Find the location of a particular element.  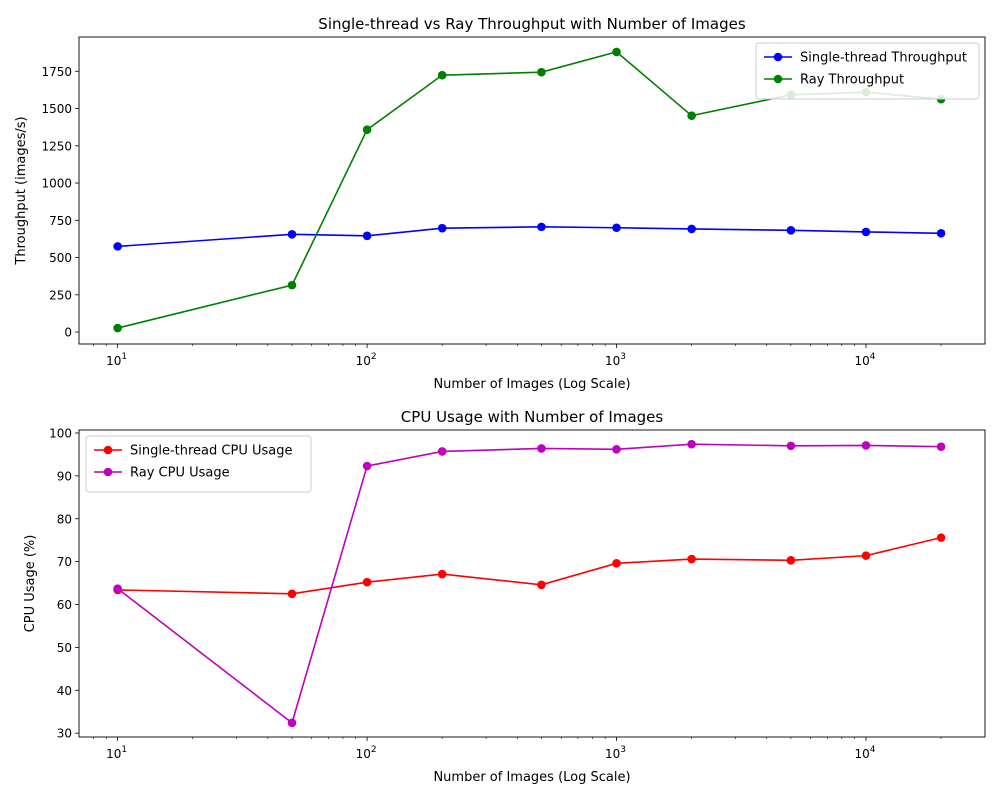

legend: Single-thread Throughput Ray Throughput is located at coordinates (867, 71).